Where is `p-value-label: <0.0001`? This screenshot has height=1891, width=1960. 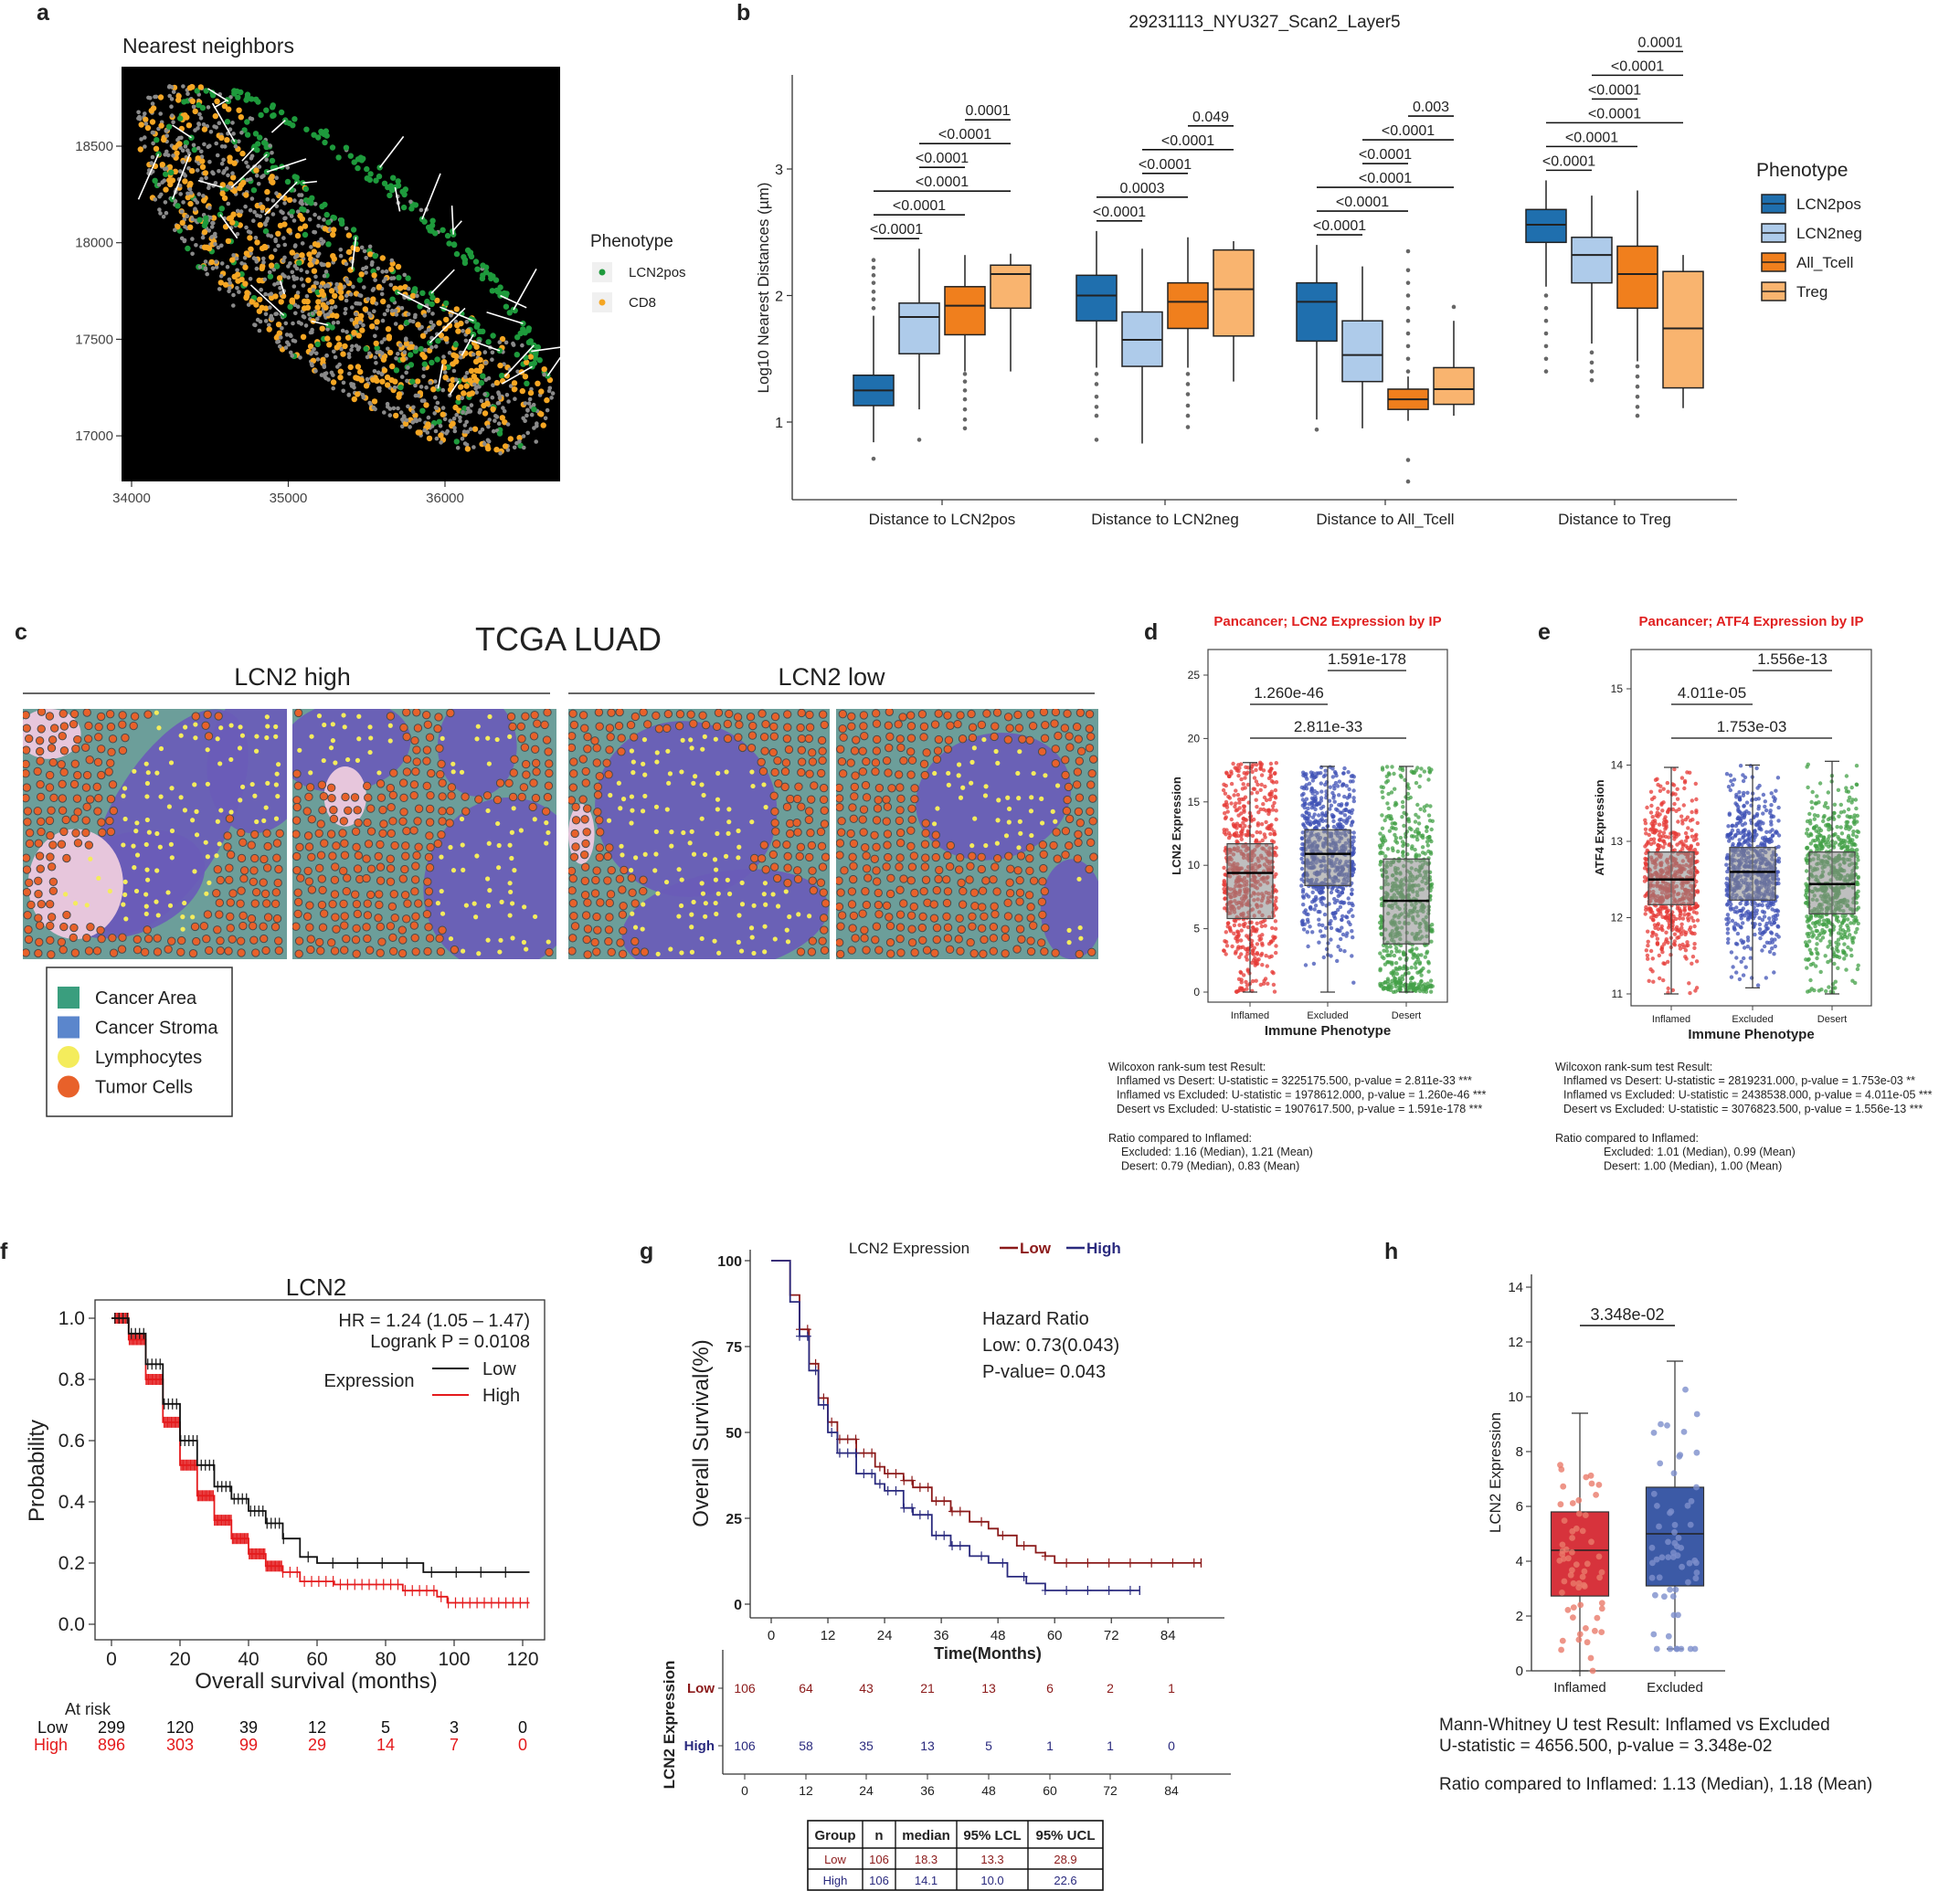 p-value-label: <0.0001 is located at coordinates (1568, 161).